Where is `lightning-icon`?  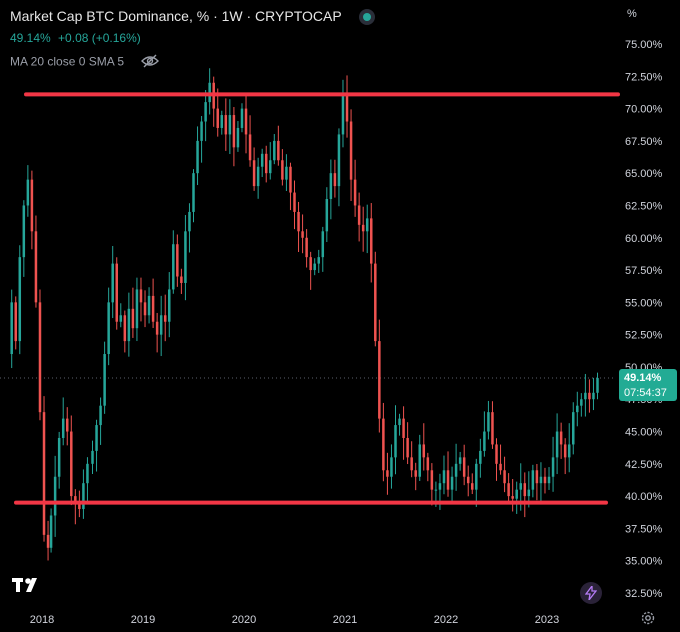 lightning-icon is located at coordinates (591, 593).